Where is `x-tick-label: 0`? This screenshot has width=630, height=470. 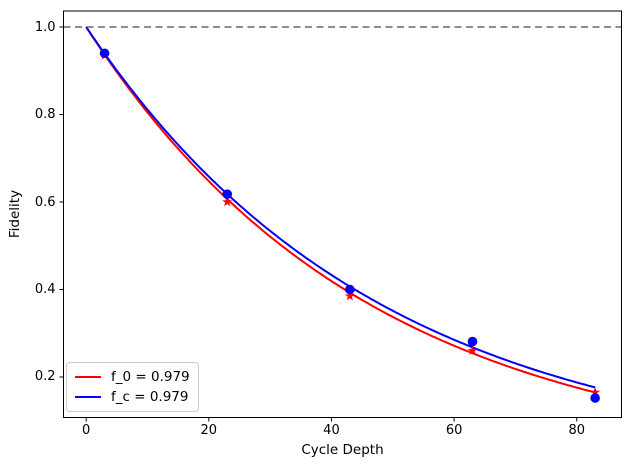
x-tick-label: 0 is located at coordinates (86, 430).